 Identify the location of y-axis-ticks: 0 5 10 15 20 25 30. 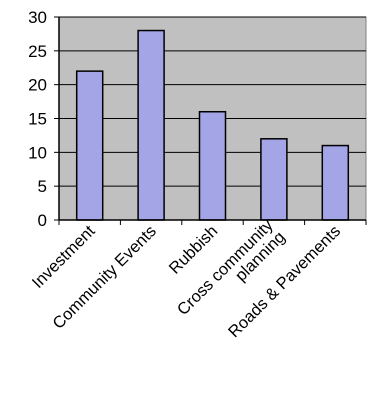
(37, 119).